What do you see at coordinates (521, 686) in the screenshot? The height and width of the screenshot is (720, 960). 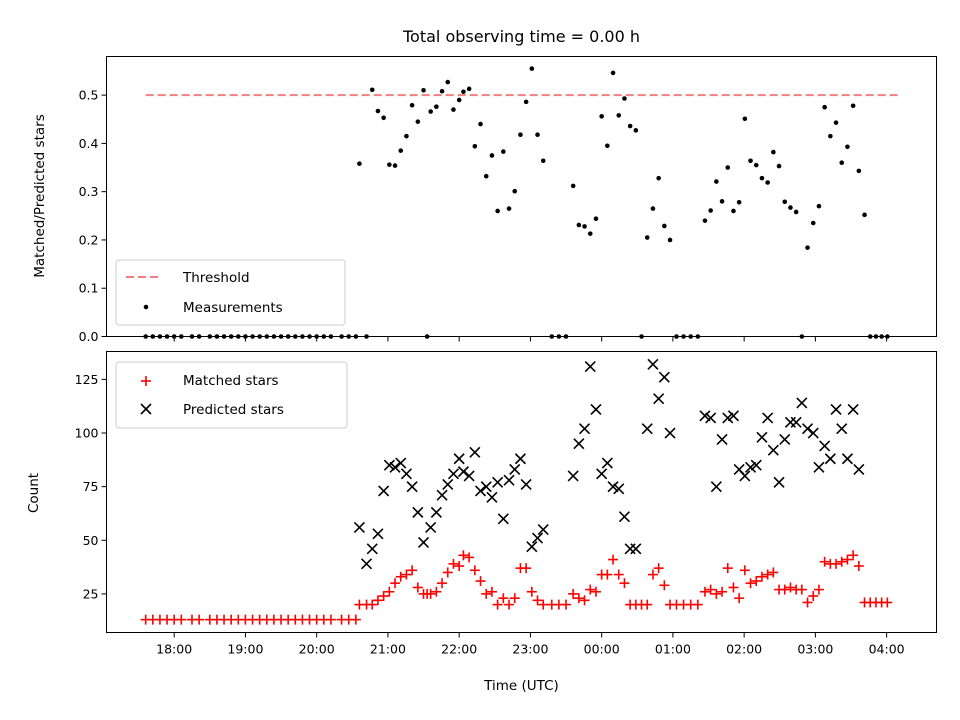 I see `x-axis-label: Time (UTC)` at bounding box center [521, 686].